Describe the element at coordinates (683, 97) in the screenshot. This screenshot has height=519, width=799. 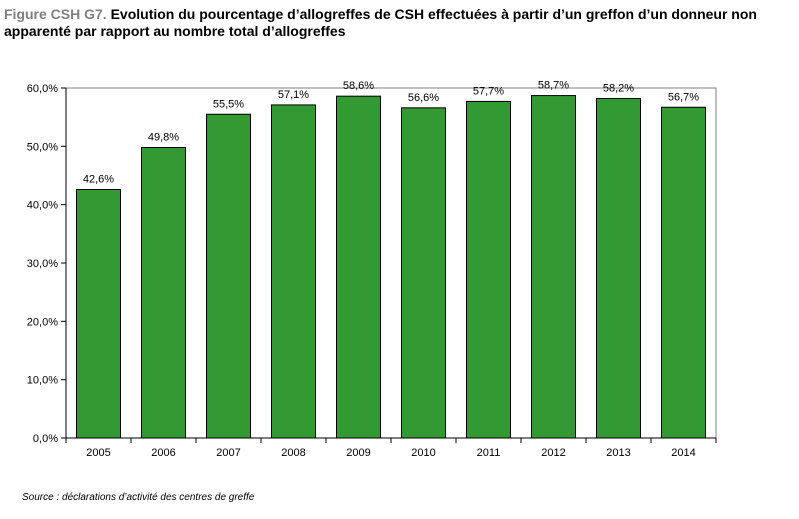
I see `bar-value-label: 56,7%` at that location.